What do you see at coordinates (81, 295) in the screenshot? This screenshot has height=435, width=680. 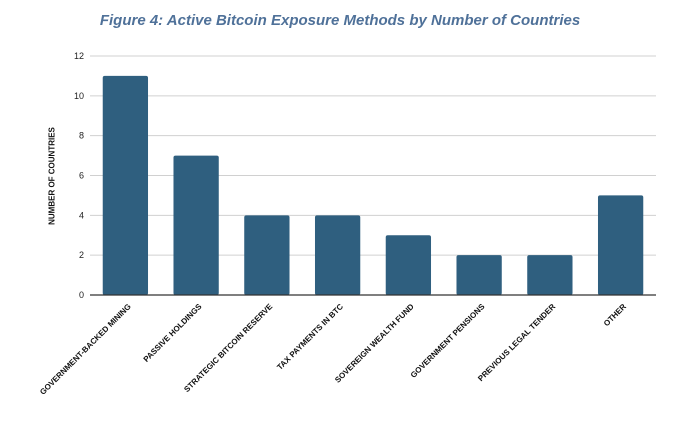 I see `y-tick-label: 0` at bounding box center [81, 295].